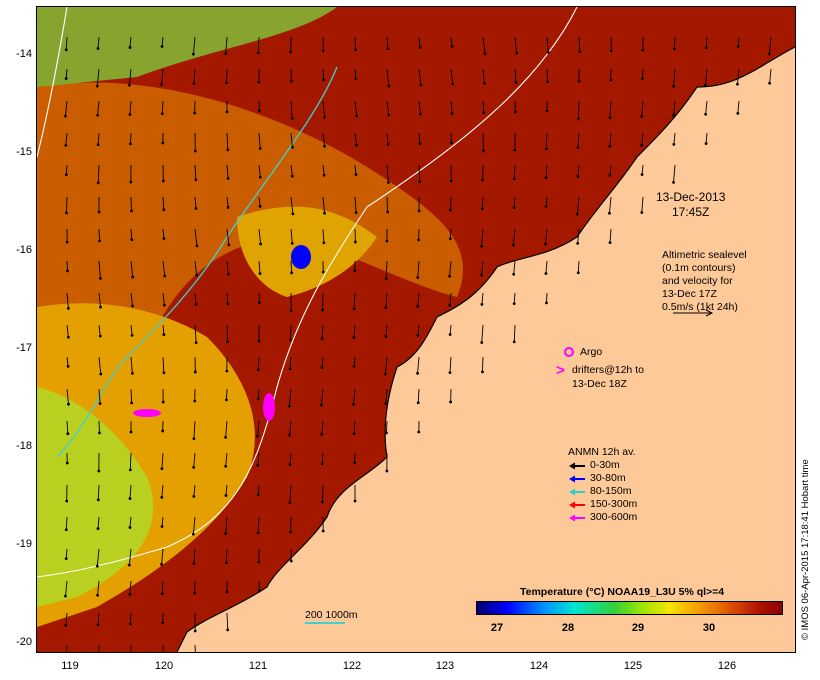 This screenshot has height=680, width=820. I want to click on y-tick-label: -14, so click(24, 54).